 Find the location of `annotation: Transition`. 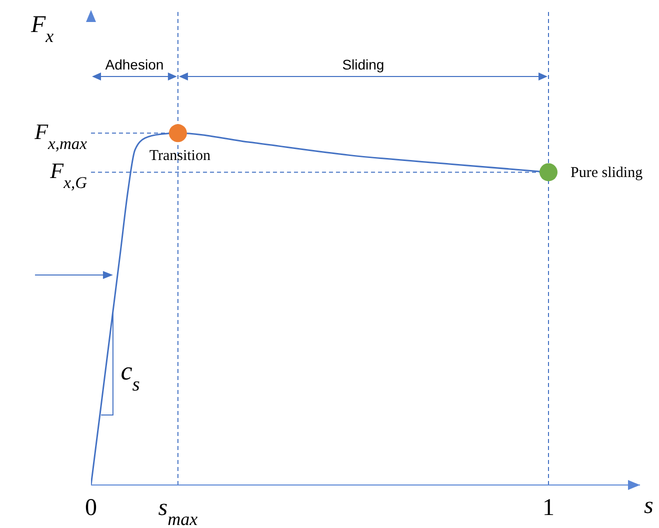

annotation: Transition is located at coordinates (180, 156).